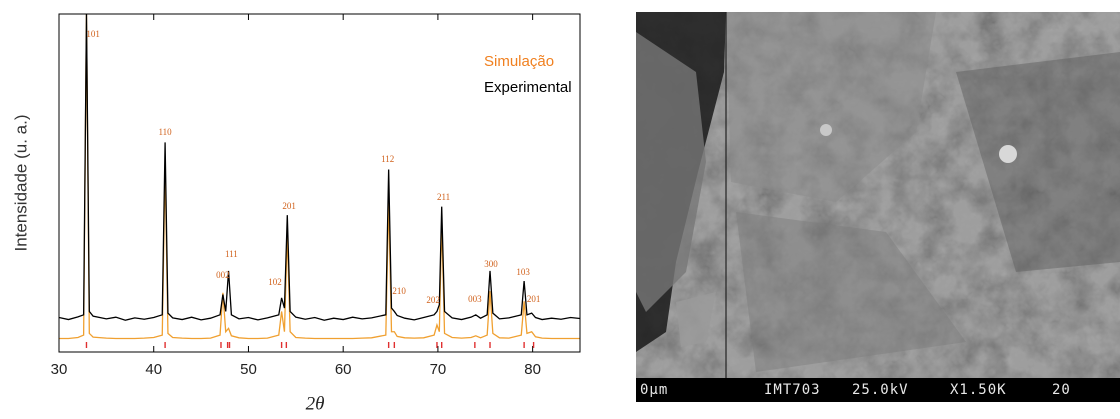 Image resolution: width=1120 pixels, height=419 pixels. I want to click on peak-label: 211, so click(443, 197).